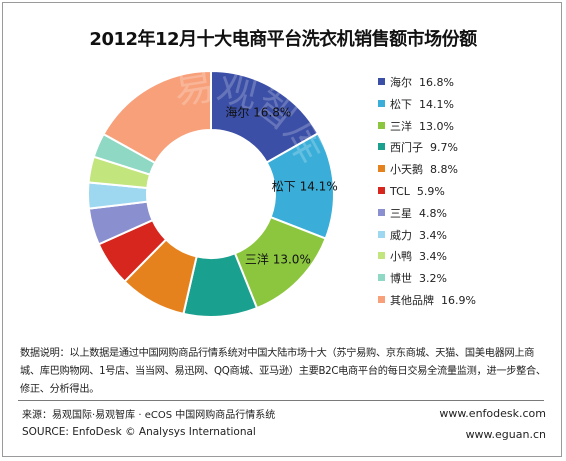 The width and height of the screenshot is (566, 461). Describe the element at coordinates (418, 257) in the screenshot. I see `legend-label: 小鸭 3.4%` at that location.